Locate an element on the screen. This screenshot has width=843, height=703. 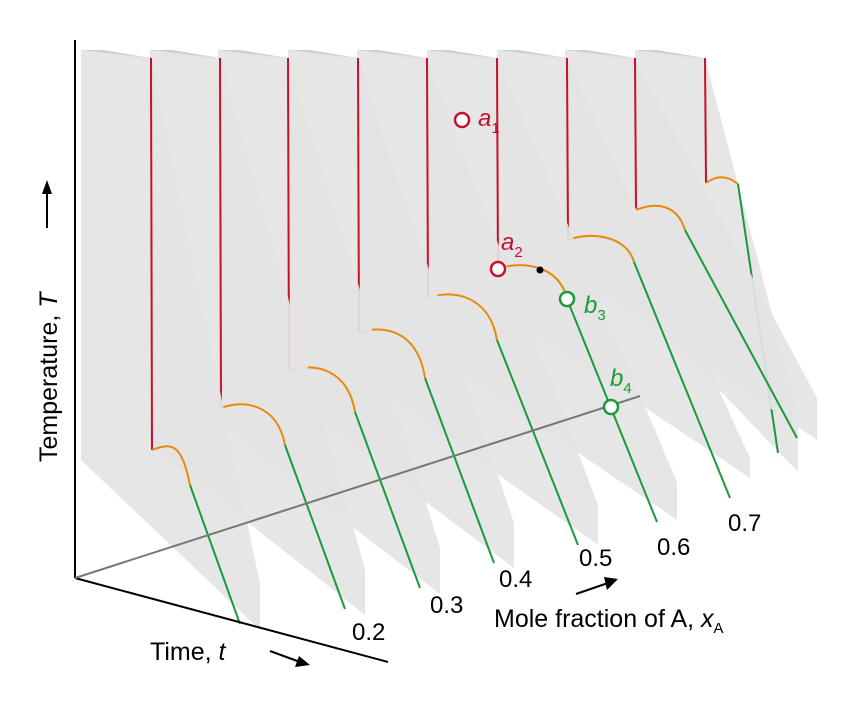
svg-text: Temperature, T is located at coordinates (49, 376).